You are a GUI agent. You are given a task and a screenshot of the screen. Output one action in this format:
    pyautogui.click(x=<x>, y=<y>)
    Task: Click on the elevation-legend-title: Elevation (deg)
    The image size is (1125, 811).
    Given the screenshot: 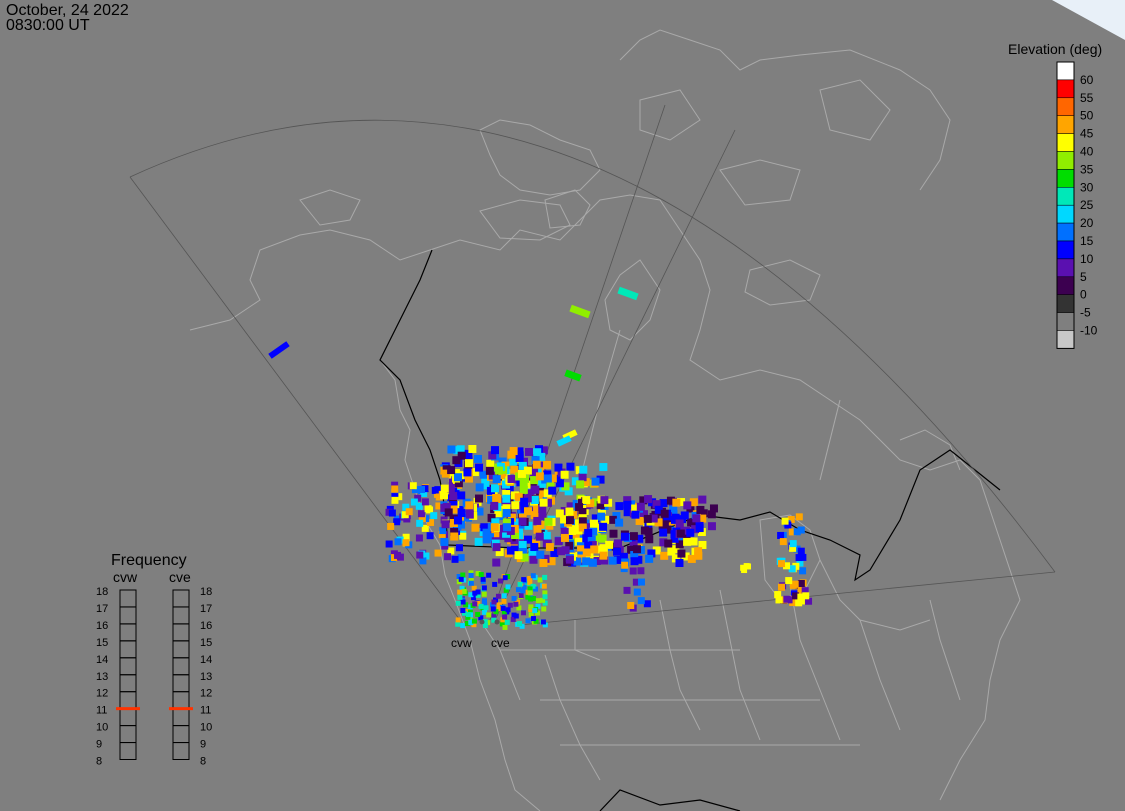 What is the action you would take?
    pyautogui.click(x=1055, y=49)
    